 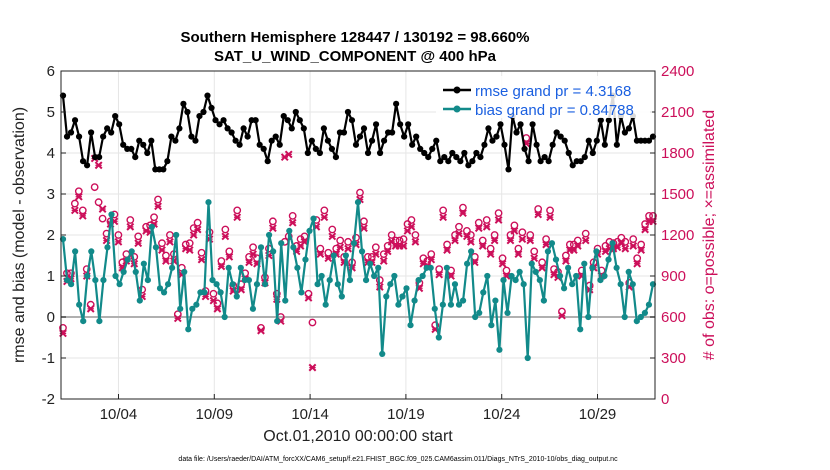 I want to click on y-right-tick-label: 600, so click(x=673, y=317).